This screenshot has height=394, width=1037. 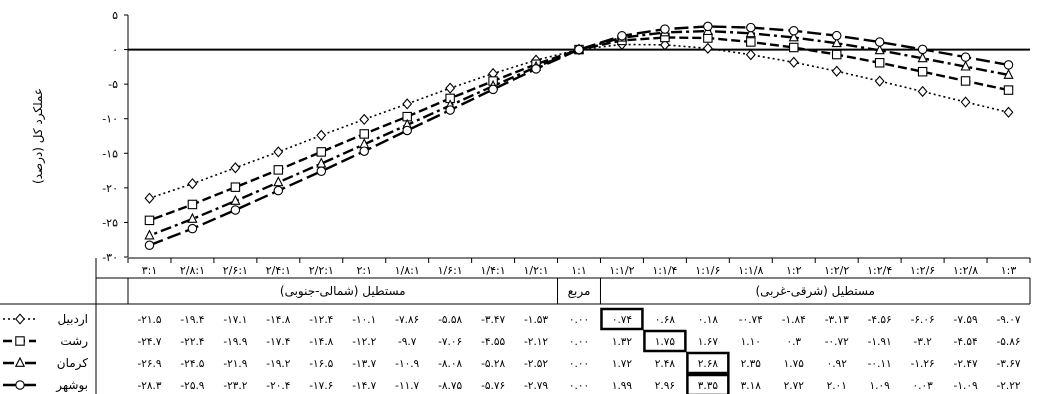 What do you see at coordinates (665, 364) in the screenshot?
I see `table-cell: ۲.۴۸` at bounding box center [665, 364].